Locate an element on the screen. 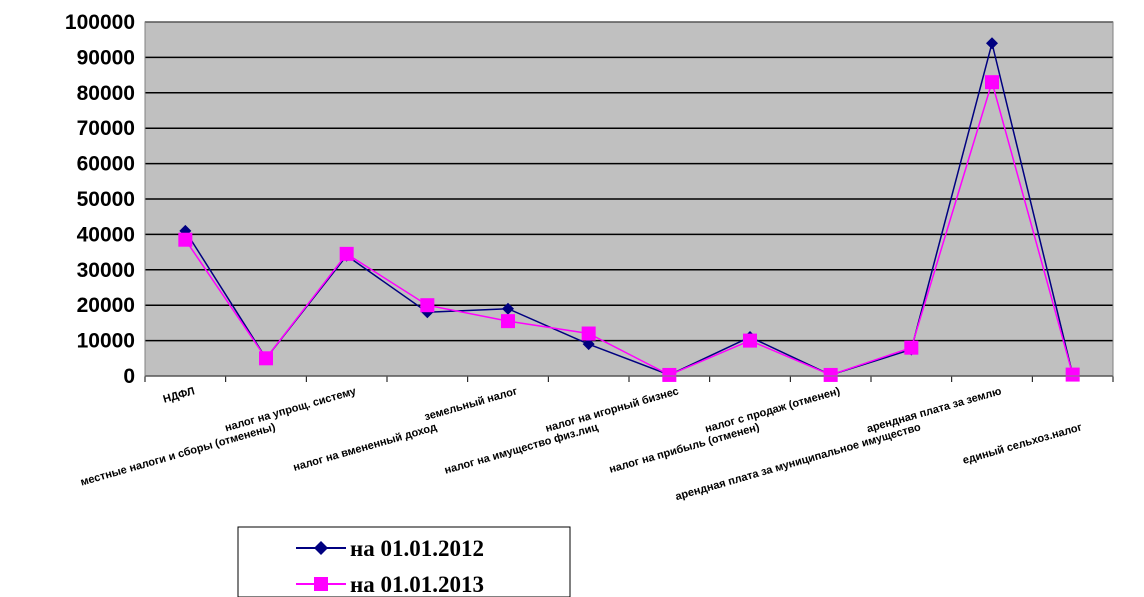 This screenshot has height=597, width=1144. y-tick-label: 100000 is located at coordinates (100, 22).